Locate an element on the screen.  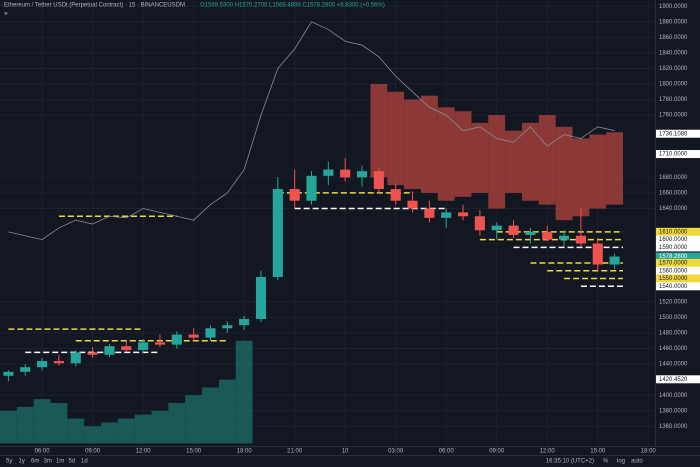
x-tick-label: 10 is located at coordinates (345, 452).